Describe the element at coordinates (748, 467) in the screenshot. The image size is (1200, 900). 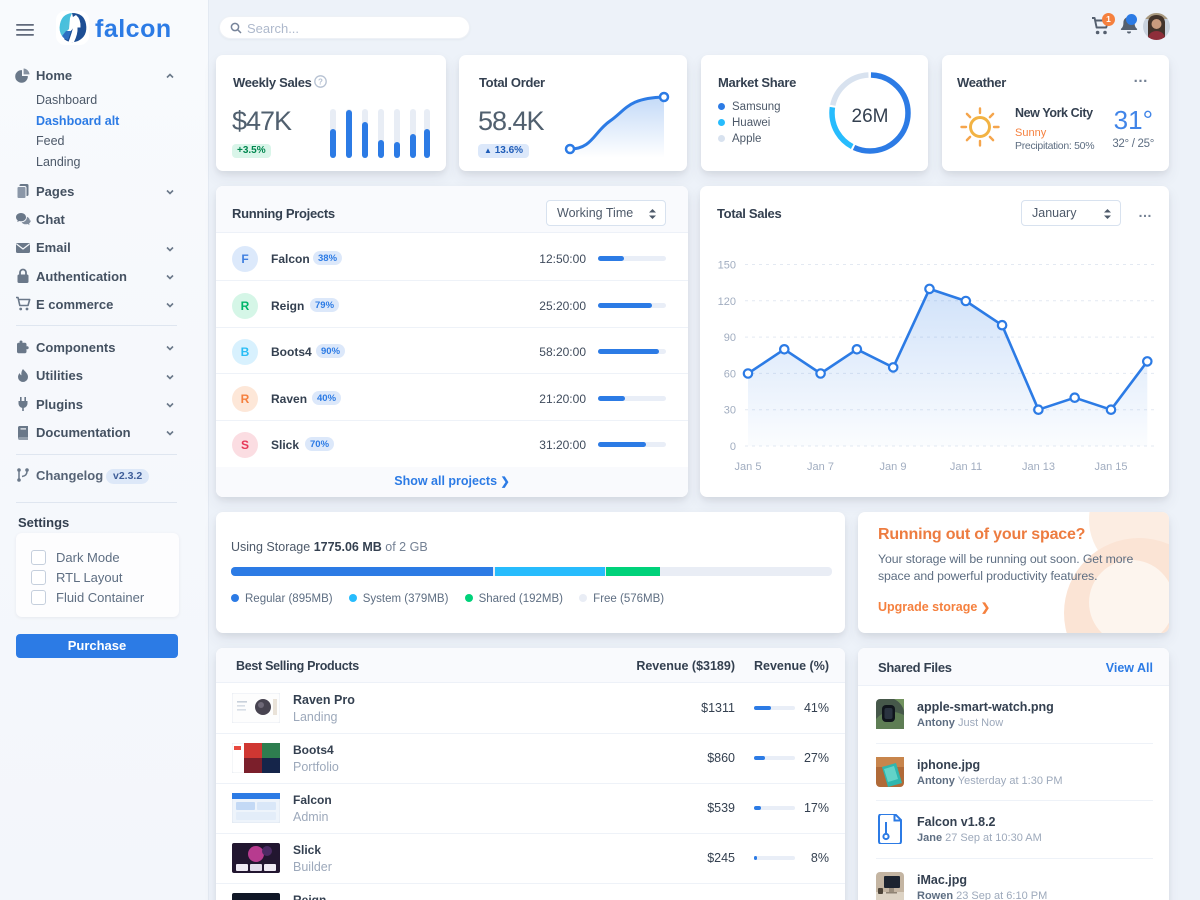
I see `svg-text: Jan 5` at that location.